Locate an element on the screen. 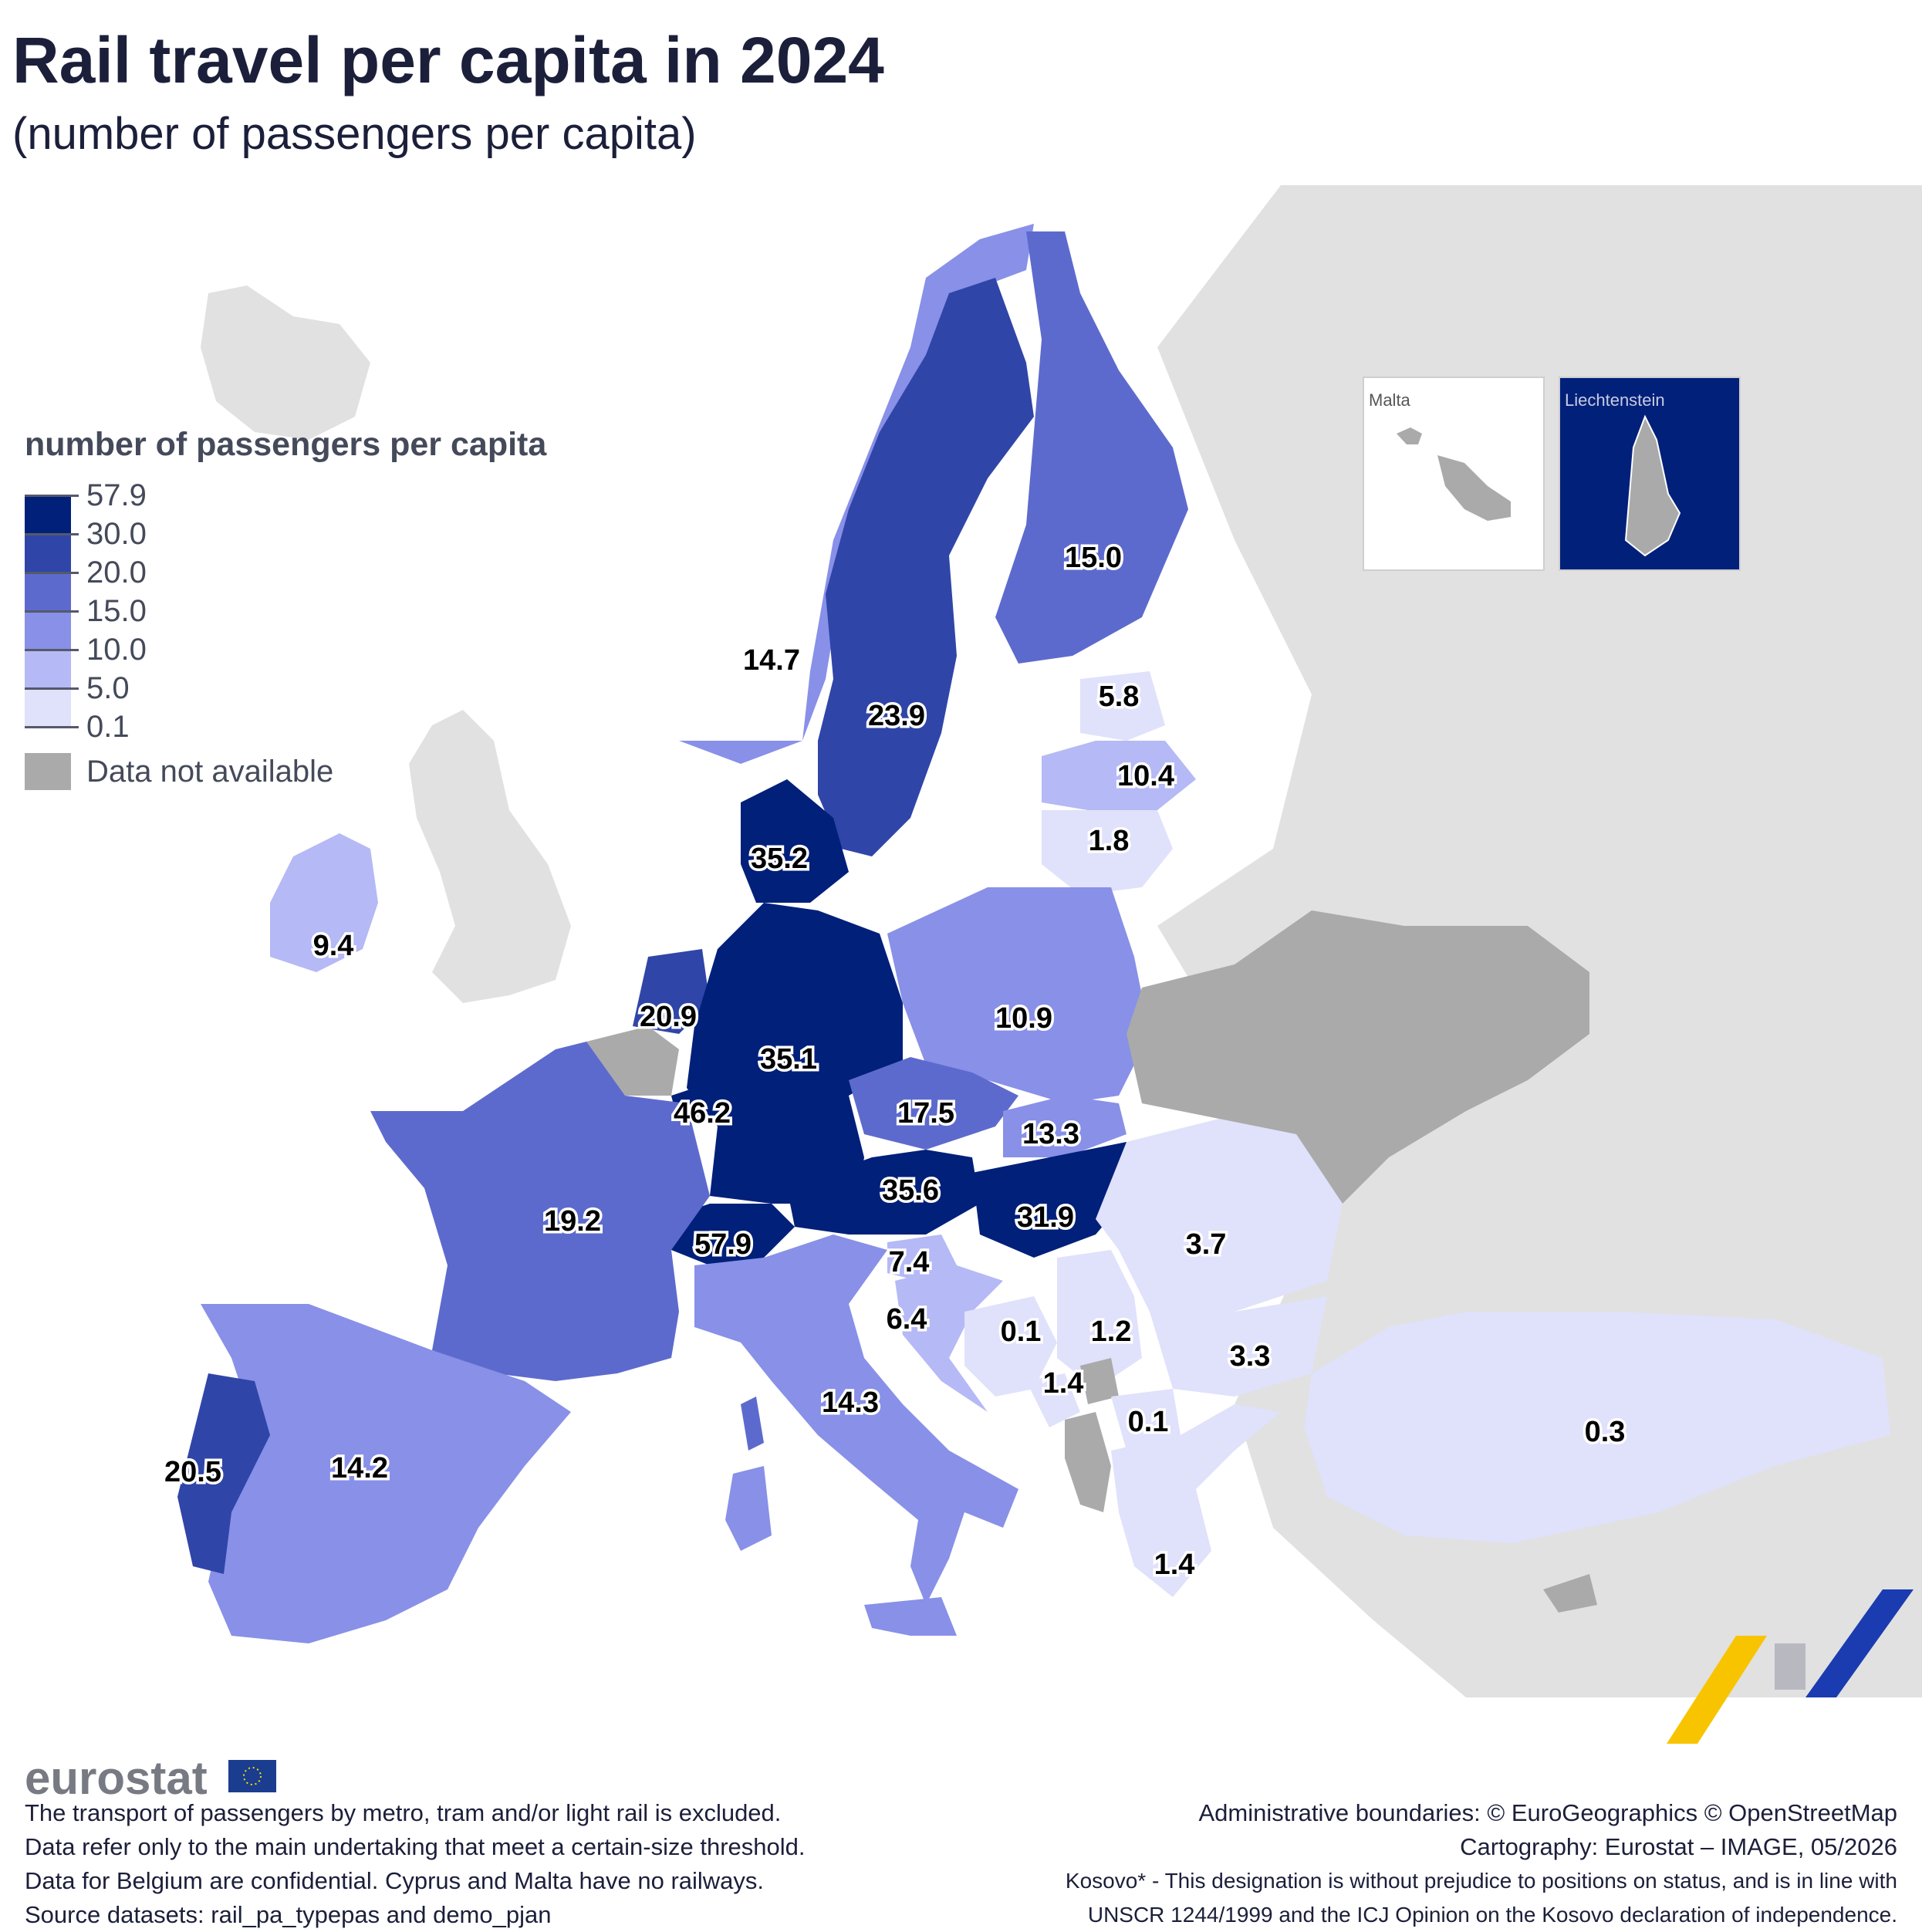 The image size is (1922, 1932). value-label-switzerland: 57.9 is located at coordinates (723, 1244).